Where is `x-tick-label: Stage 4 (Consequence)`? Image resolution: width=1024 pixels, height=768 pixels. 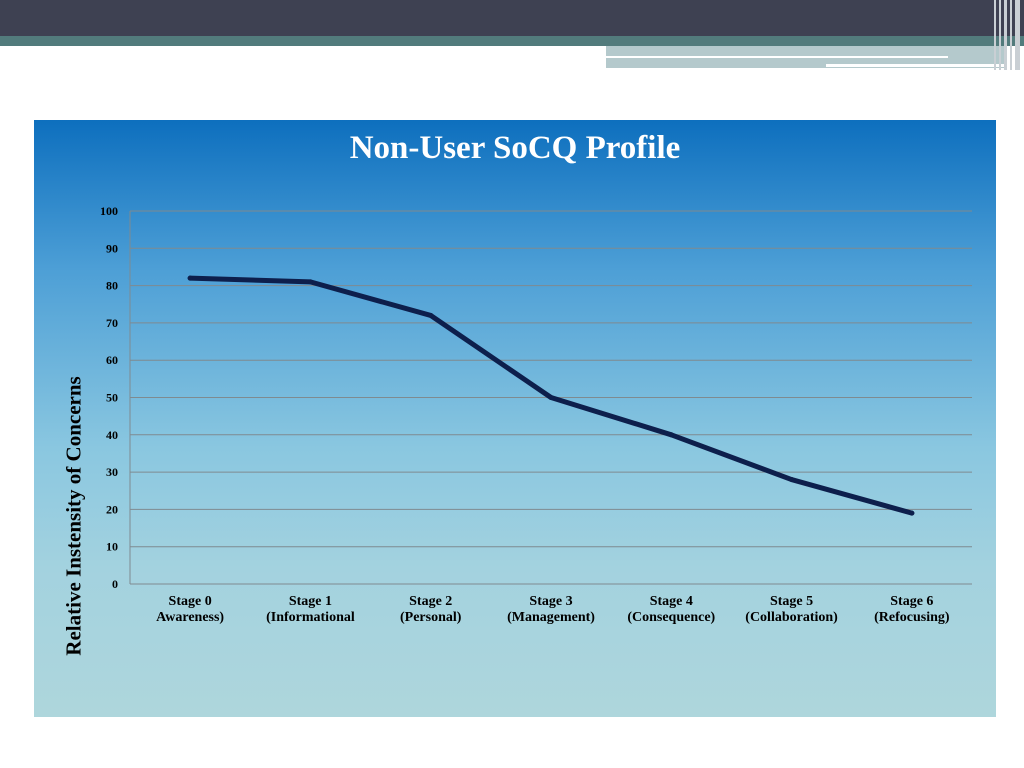
x-tick-label: Stage 4 (Consequence) is located at coordinates (671, 609).